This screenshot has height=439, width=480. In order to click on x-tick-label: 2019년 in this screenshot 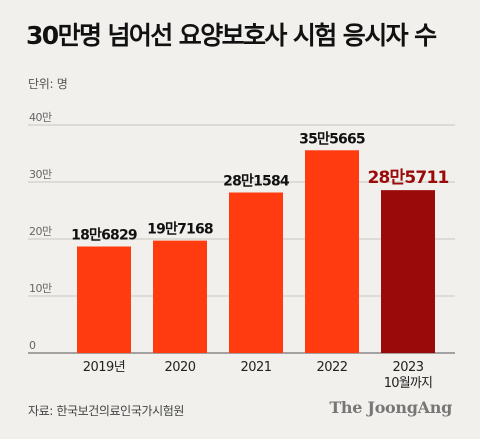, I will do `click(104, 367)`.